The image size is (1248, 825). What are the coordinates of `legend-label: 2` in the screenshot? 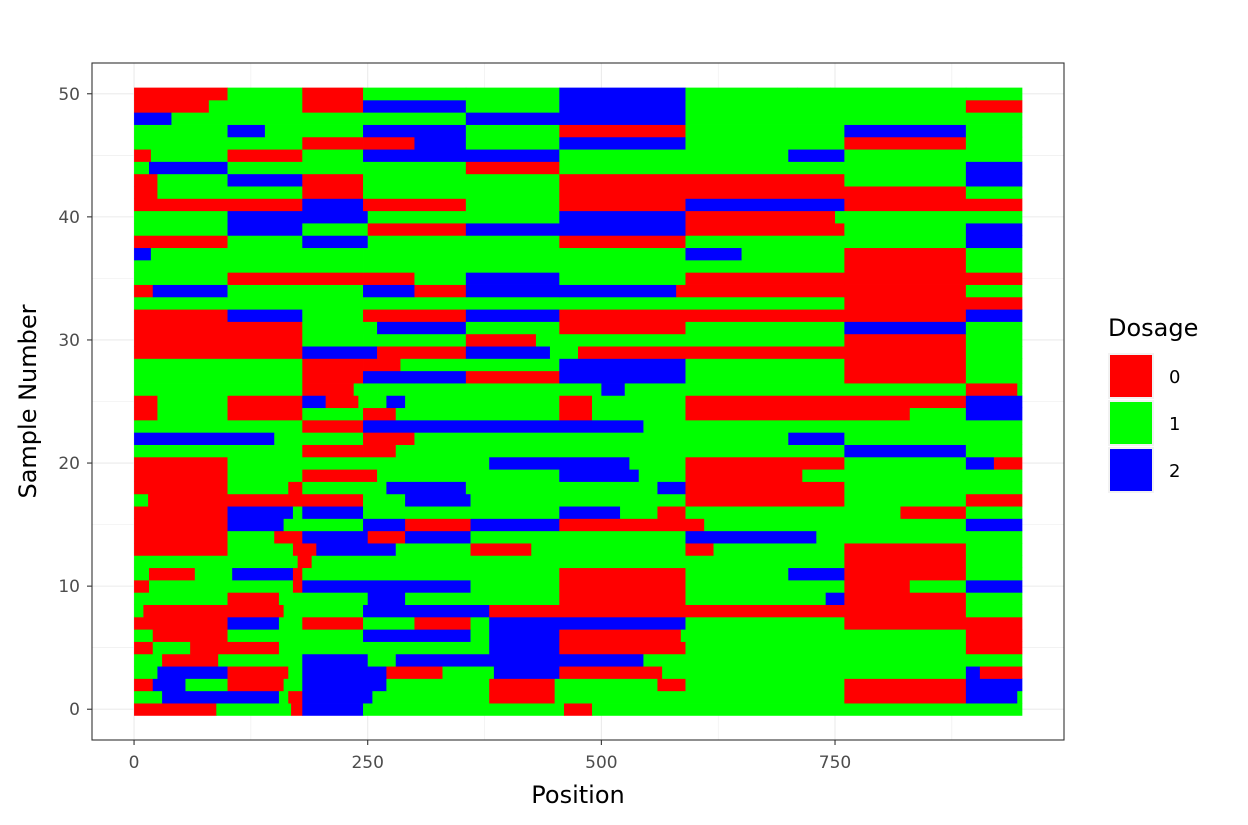 It's located at (1174, 471).